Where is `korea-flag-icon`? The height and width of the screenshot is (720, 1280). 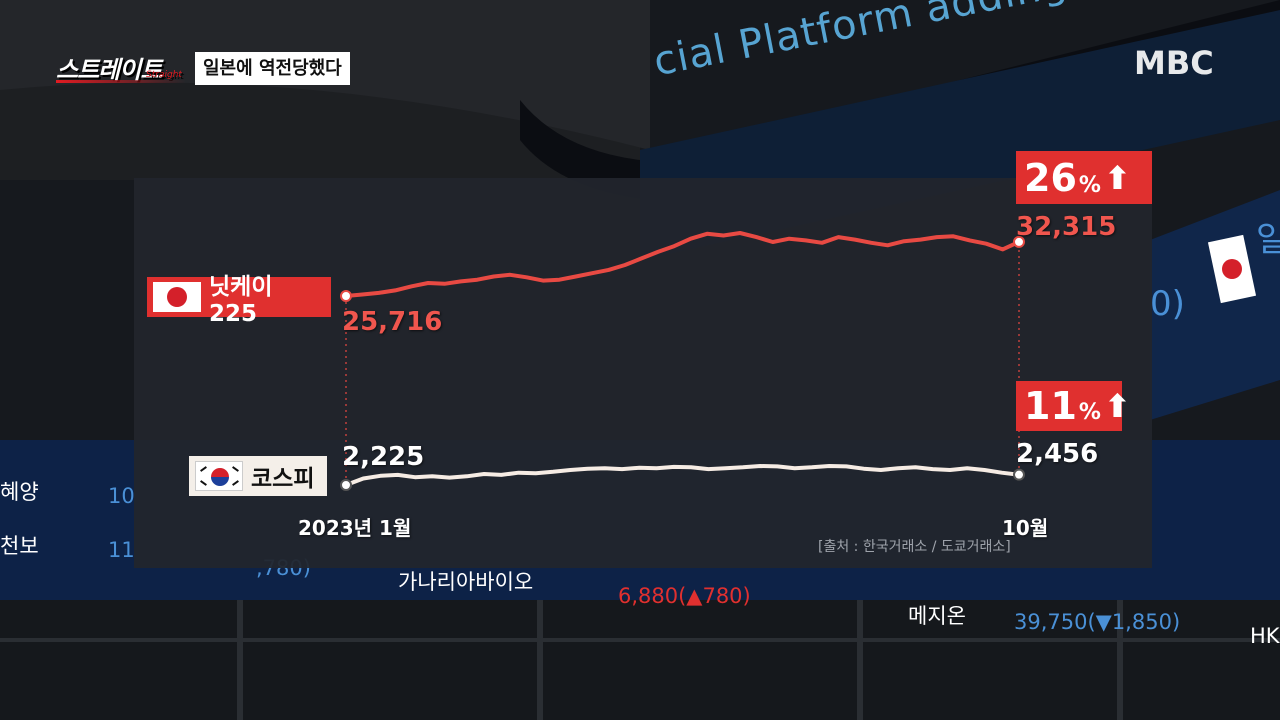
korea-flag-icon is located at coordinates (219, 476).